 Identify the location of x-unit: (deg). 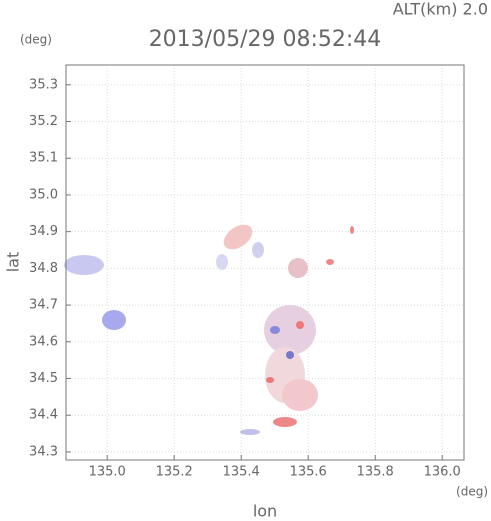
(472, 492).